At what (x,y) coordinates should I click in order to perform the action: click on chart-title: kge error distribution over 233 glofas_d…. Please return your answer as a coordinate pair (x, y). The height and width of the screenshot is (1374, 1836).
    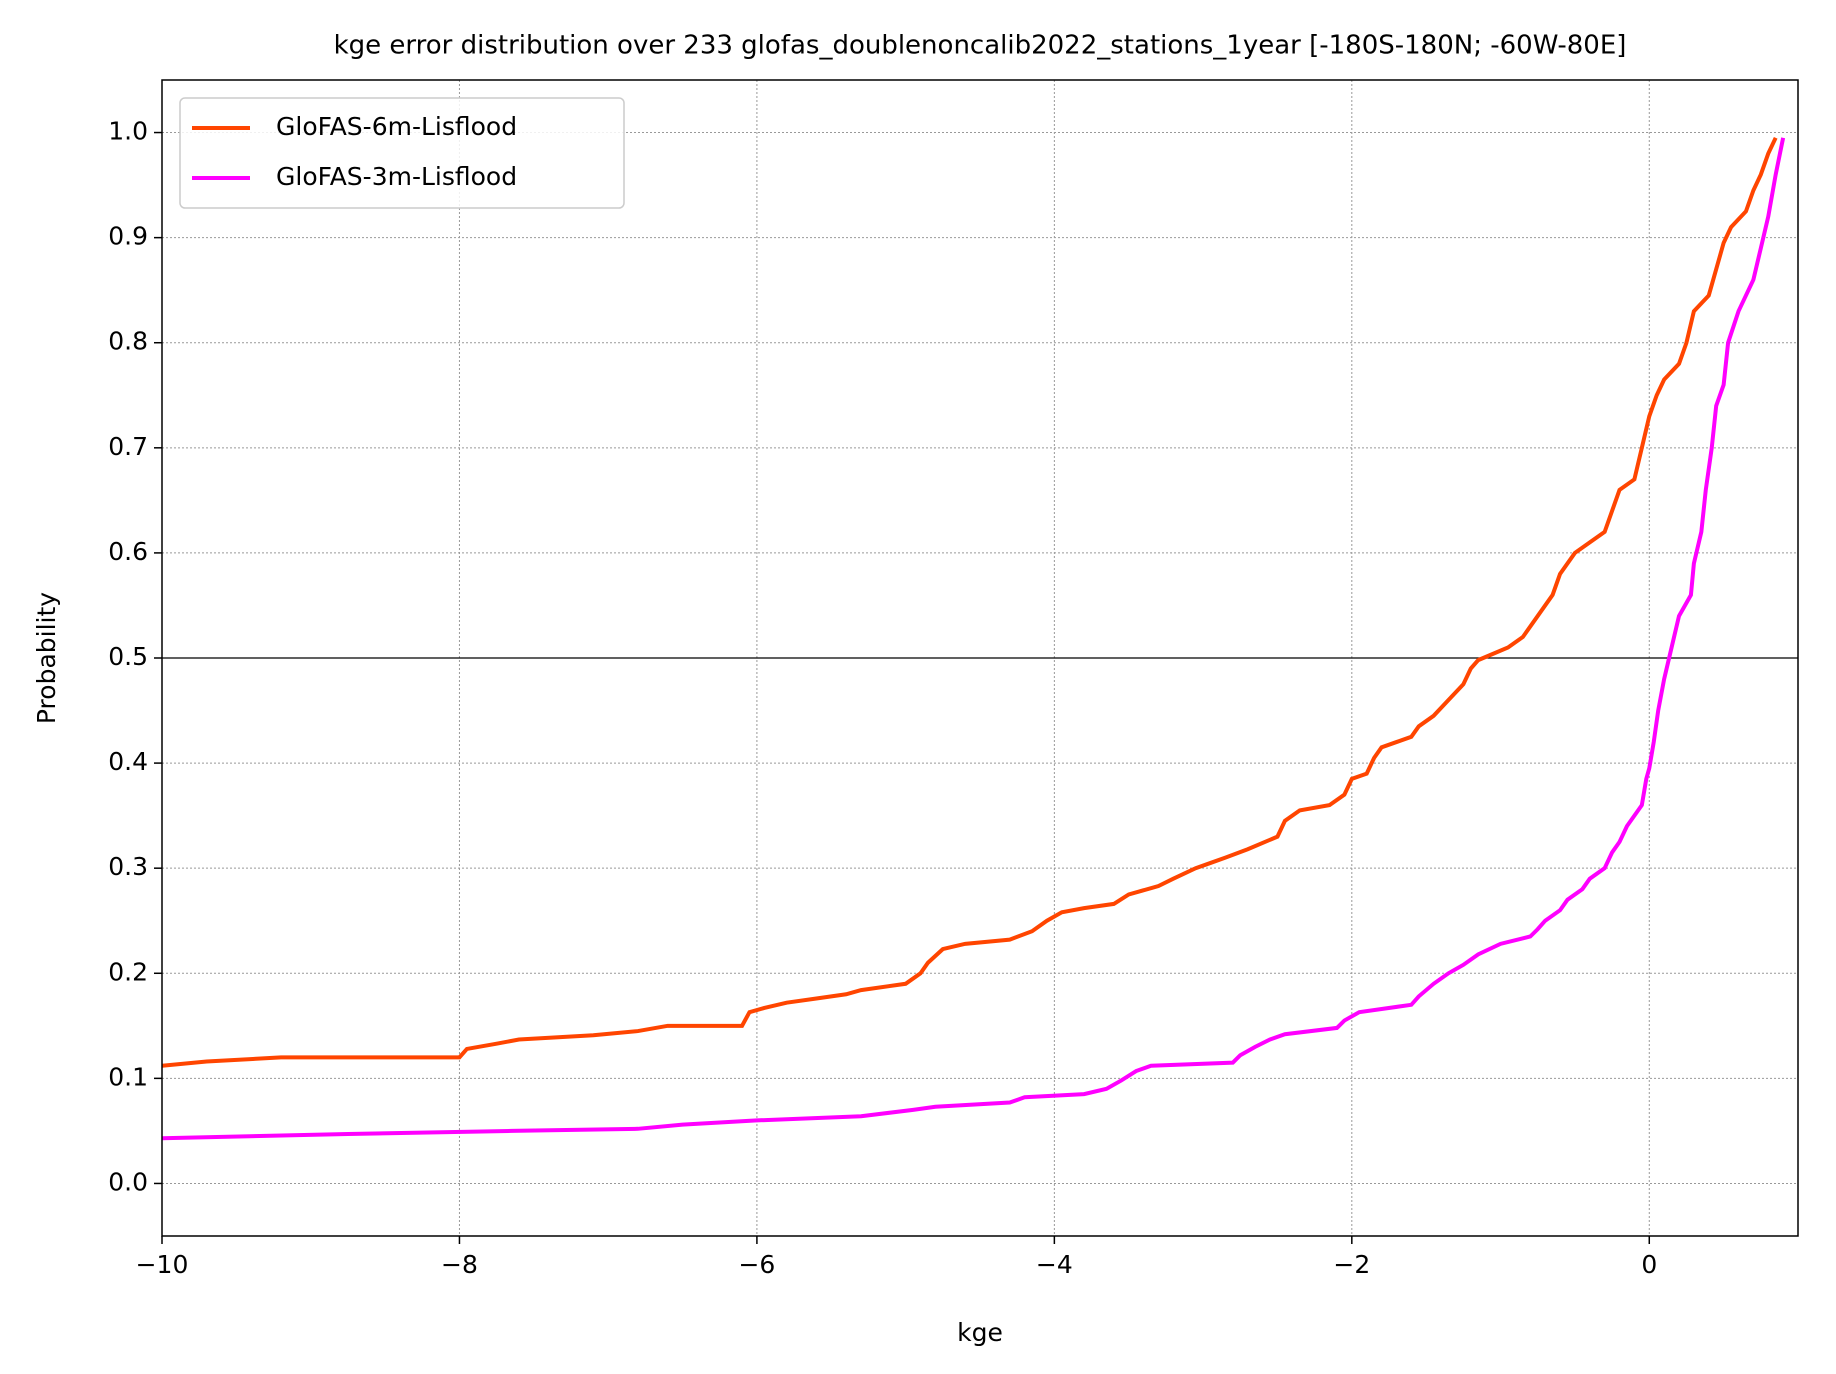
    Looking at the image, I should click on (980, 46).